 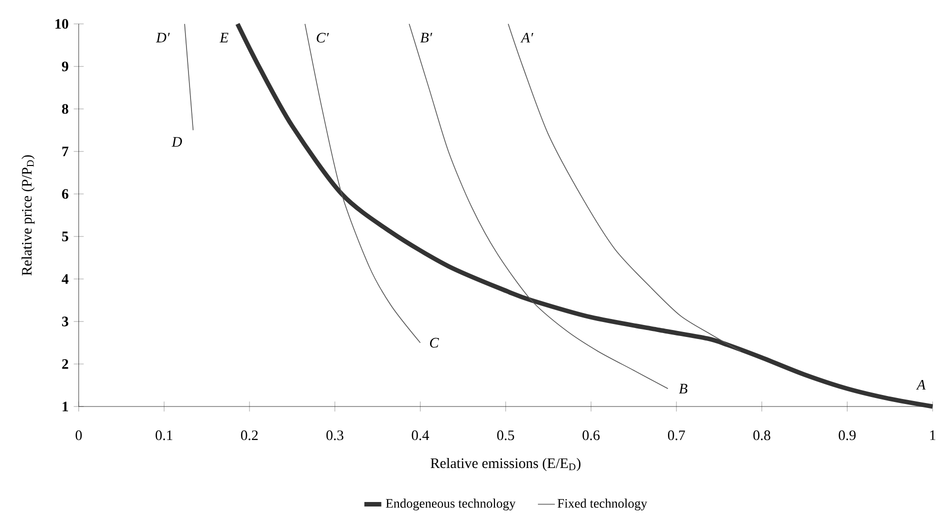 I want to click on x-tick-label: 0.5, so click(x=505, y=435).